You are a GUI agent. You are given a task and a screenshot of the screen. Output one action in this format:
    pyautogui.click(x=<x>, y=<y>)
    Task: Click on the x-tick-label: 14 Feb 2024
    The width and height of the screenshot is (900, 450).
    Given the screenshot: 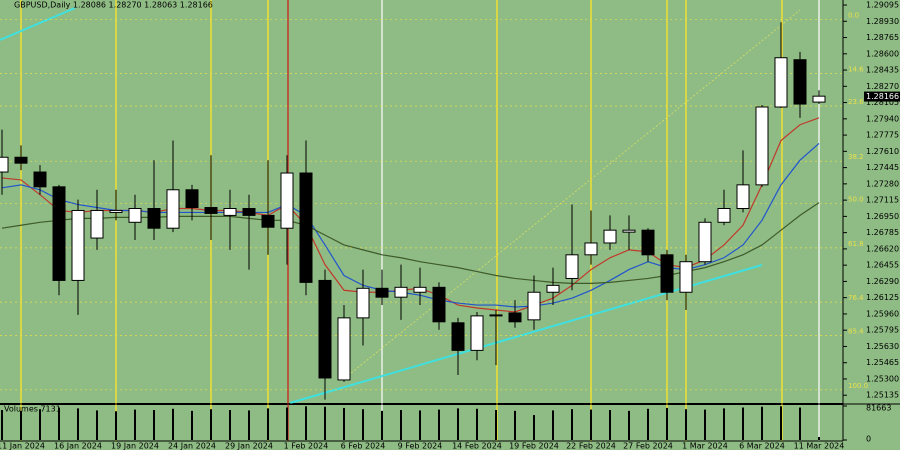 What is the action you would take?
    pyautogui.click(x=477, y=446)
    